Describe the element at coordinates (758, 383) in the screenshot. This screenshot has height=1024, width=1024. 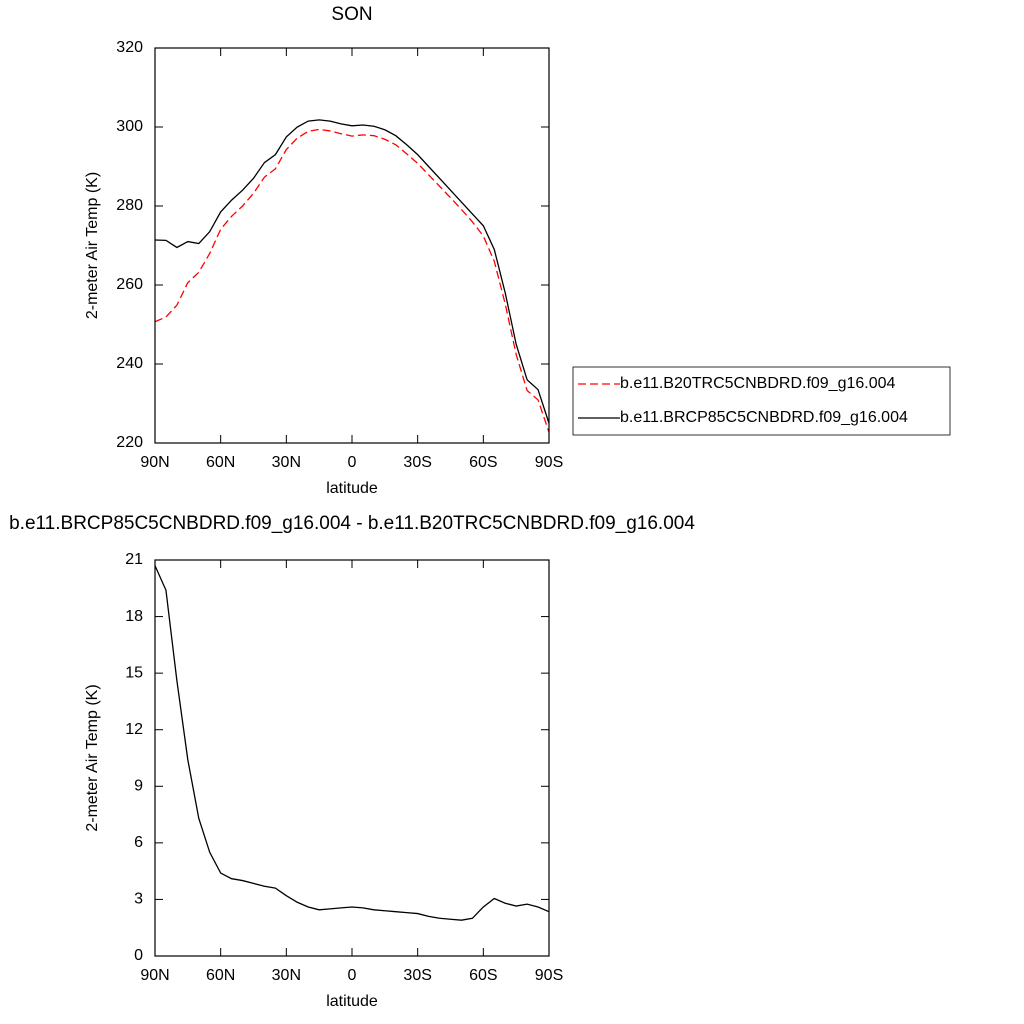
I see `legend-label: b.e11.B20TRC5CNBDRD.f09_g16.004` at that location.